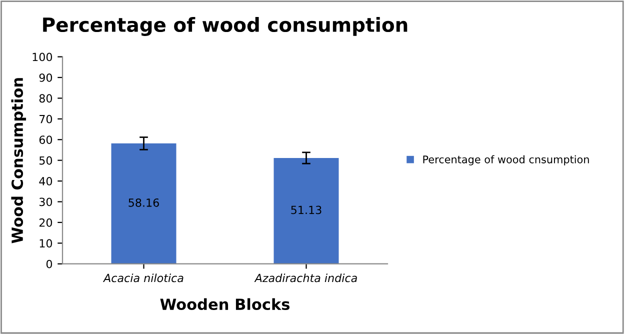 The width and height of the screenshot is (625, 334). Describe the element at coordinates (45, 140) in the screenshot. I see `y-tick-label: 60` at that location.